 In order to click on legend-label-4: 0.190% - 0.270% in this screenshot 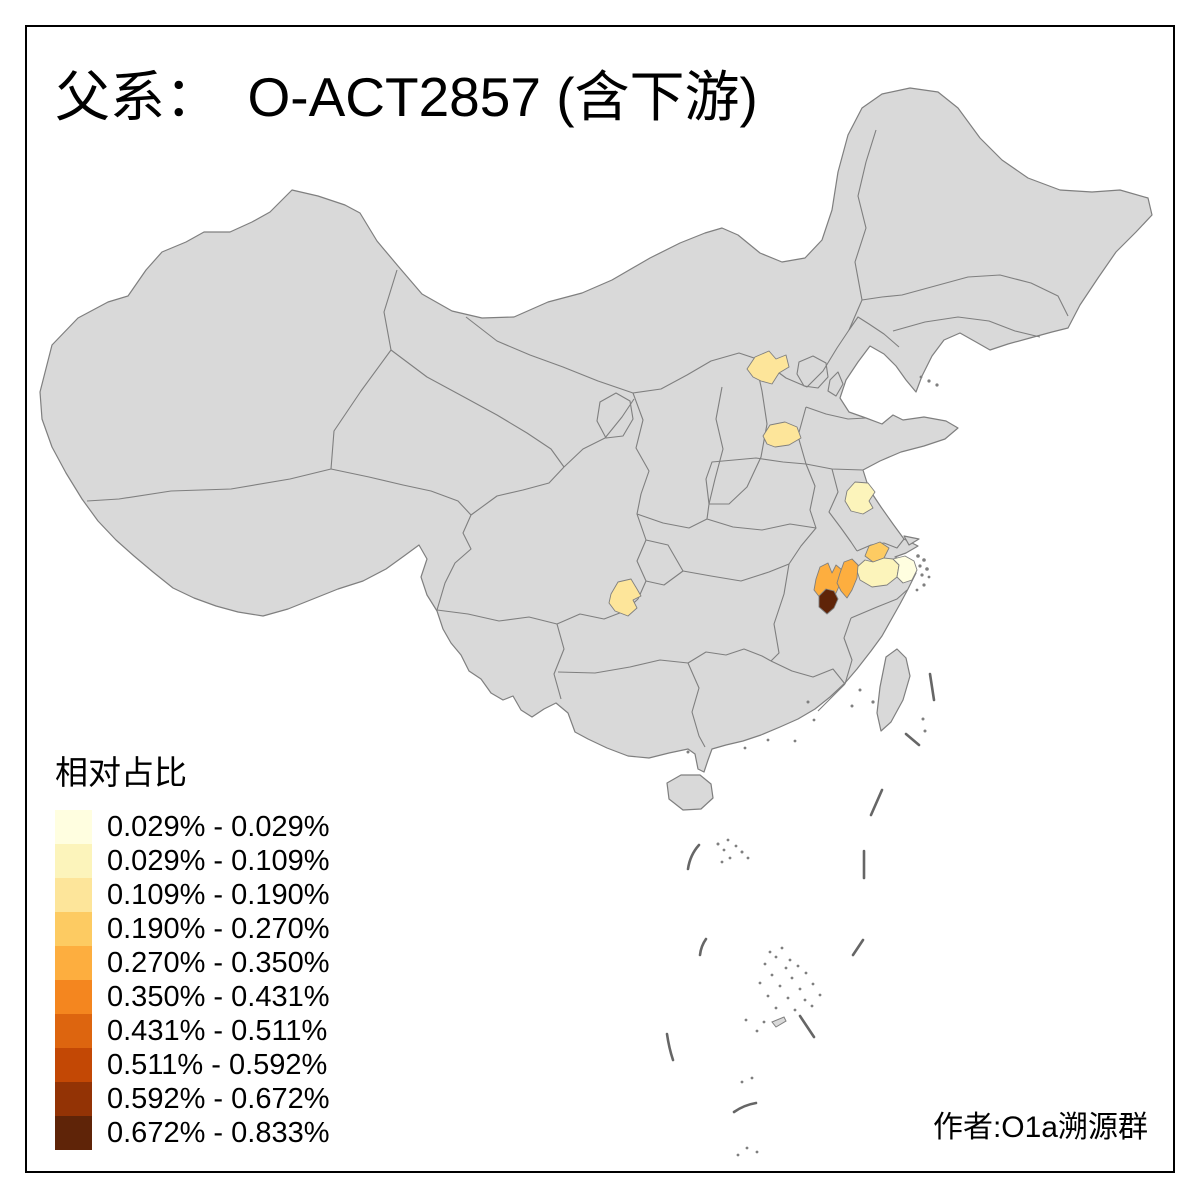, I will do `click(218, 929)`.